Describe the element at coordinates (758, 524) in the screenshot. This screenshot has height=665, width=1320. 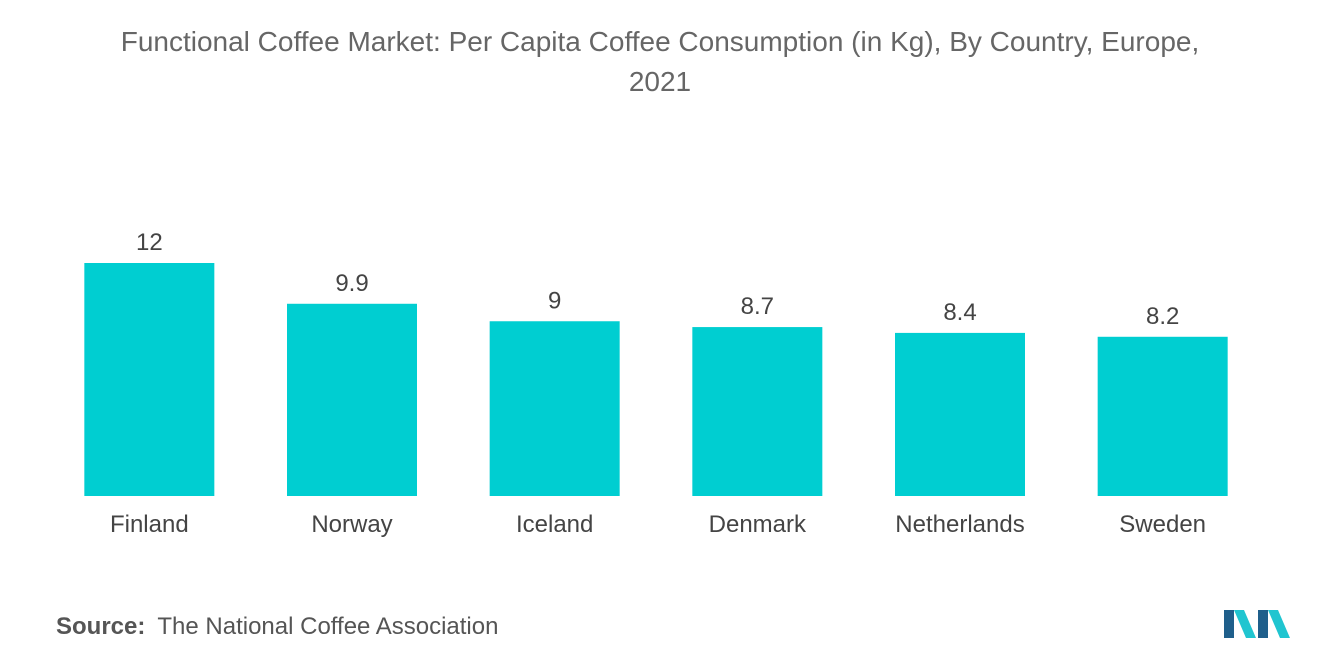
I see `category-label-denmark: Denmark` at that location.